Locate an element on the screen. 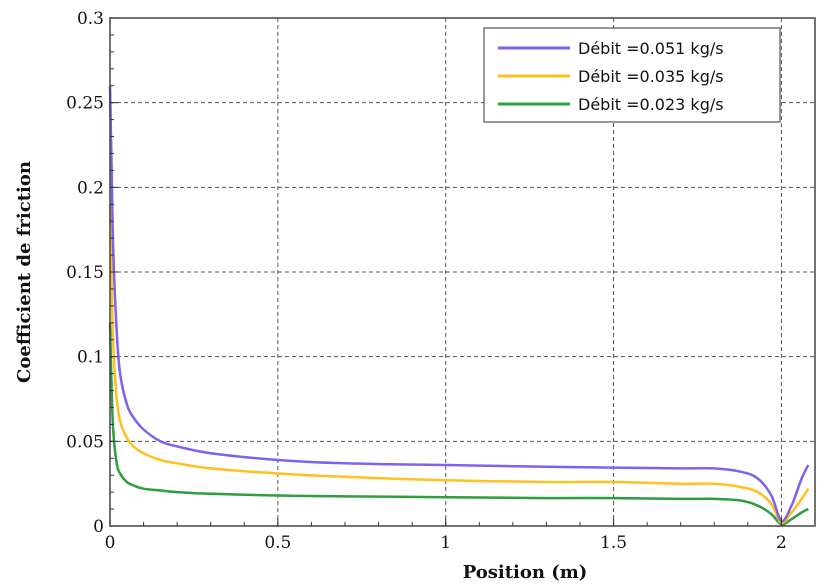  y-axis-title: Coefficient de friction is located at coordinates (24, 272).